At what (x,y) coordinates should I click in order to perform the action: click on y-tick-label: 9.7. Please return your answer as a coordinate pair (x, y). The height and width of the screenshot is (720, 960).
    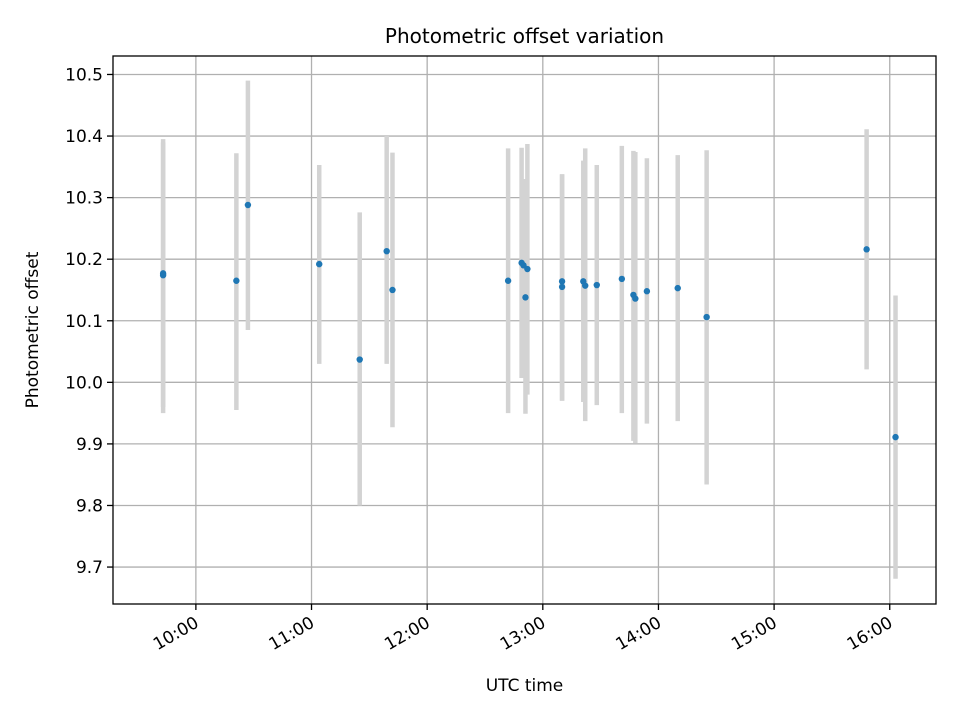
    Looking at the image, I should click on (89, 568).